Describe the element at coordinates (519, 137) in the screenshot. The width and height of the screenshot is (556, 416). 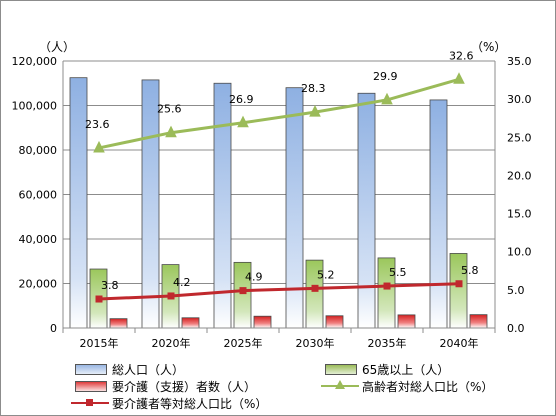
I see `right-tick-label: 25.0` at that location.